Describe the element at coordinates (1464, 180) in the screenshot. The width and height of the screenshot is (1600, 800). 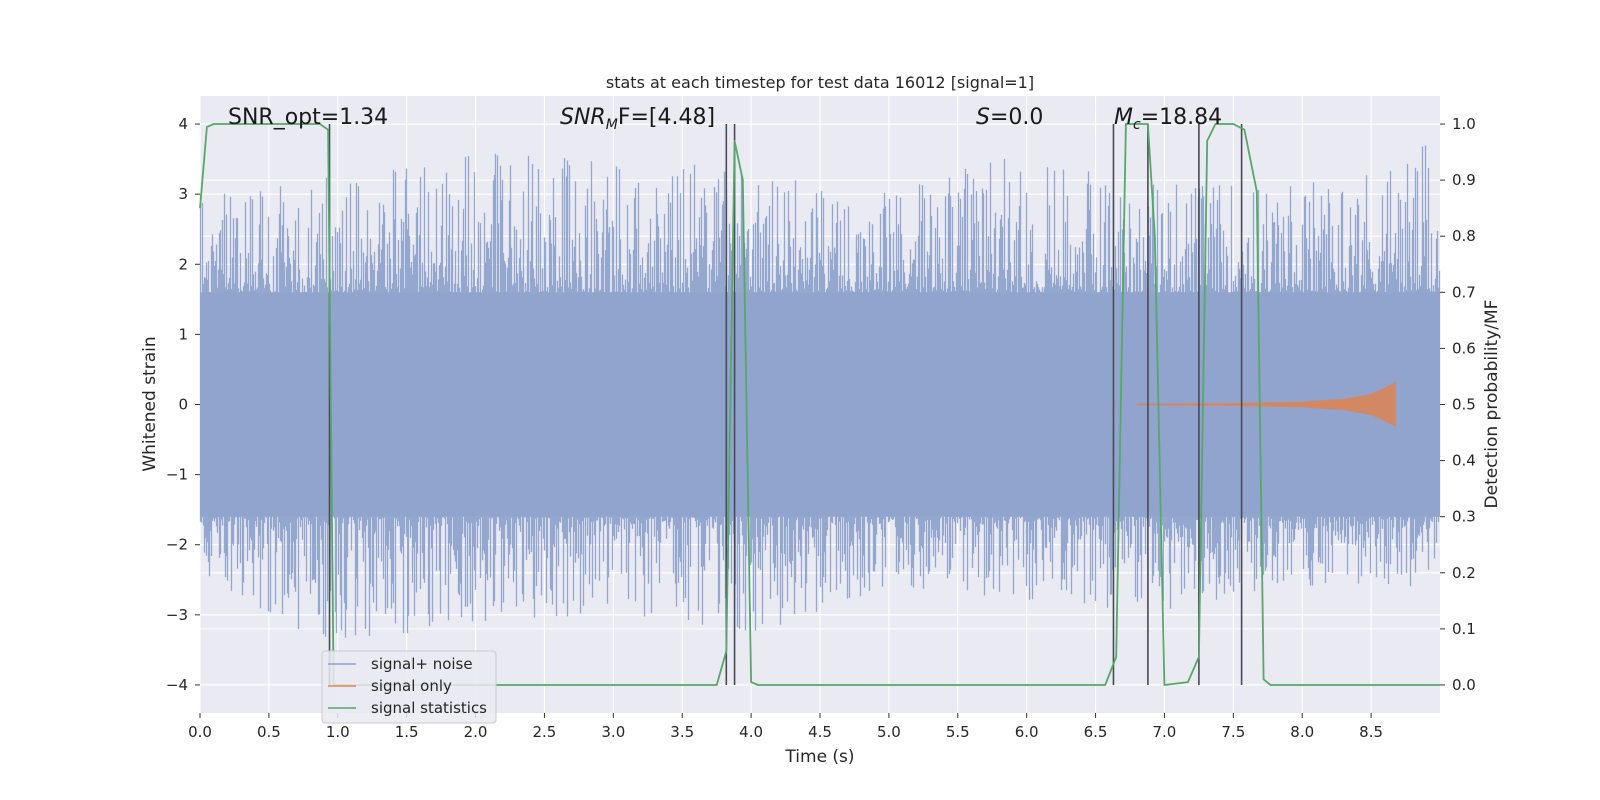
I see `y-right-tick-label: 0.9` at that location.